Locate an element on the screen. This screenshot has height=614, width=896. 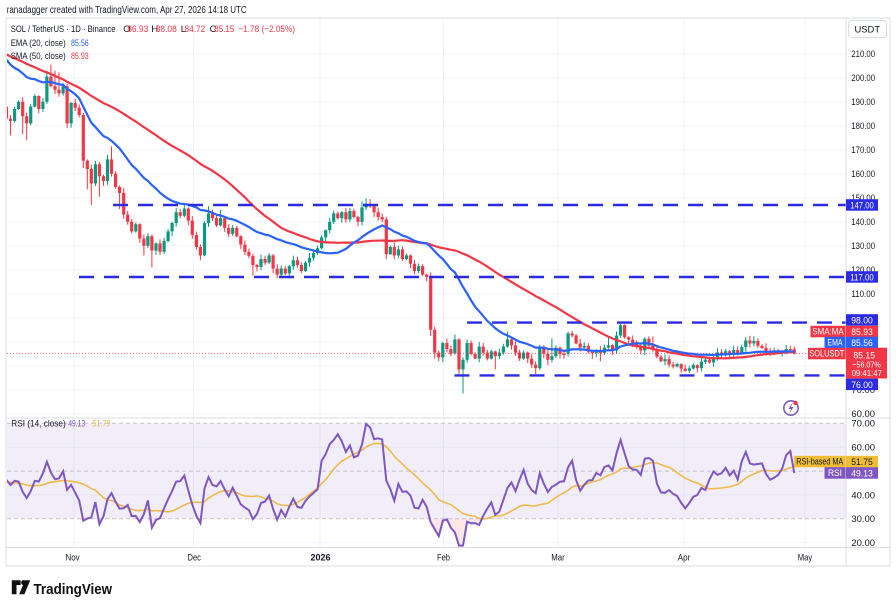
svg-text: TradingView is located at coordinates (73, 589).